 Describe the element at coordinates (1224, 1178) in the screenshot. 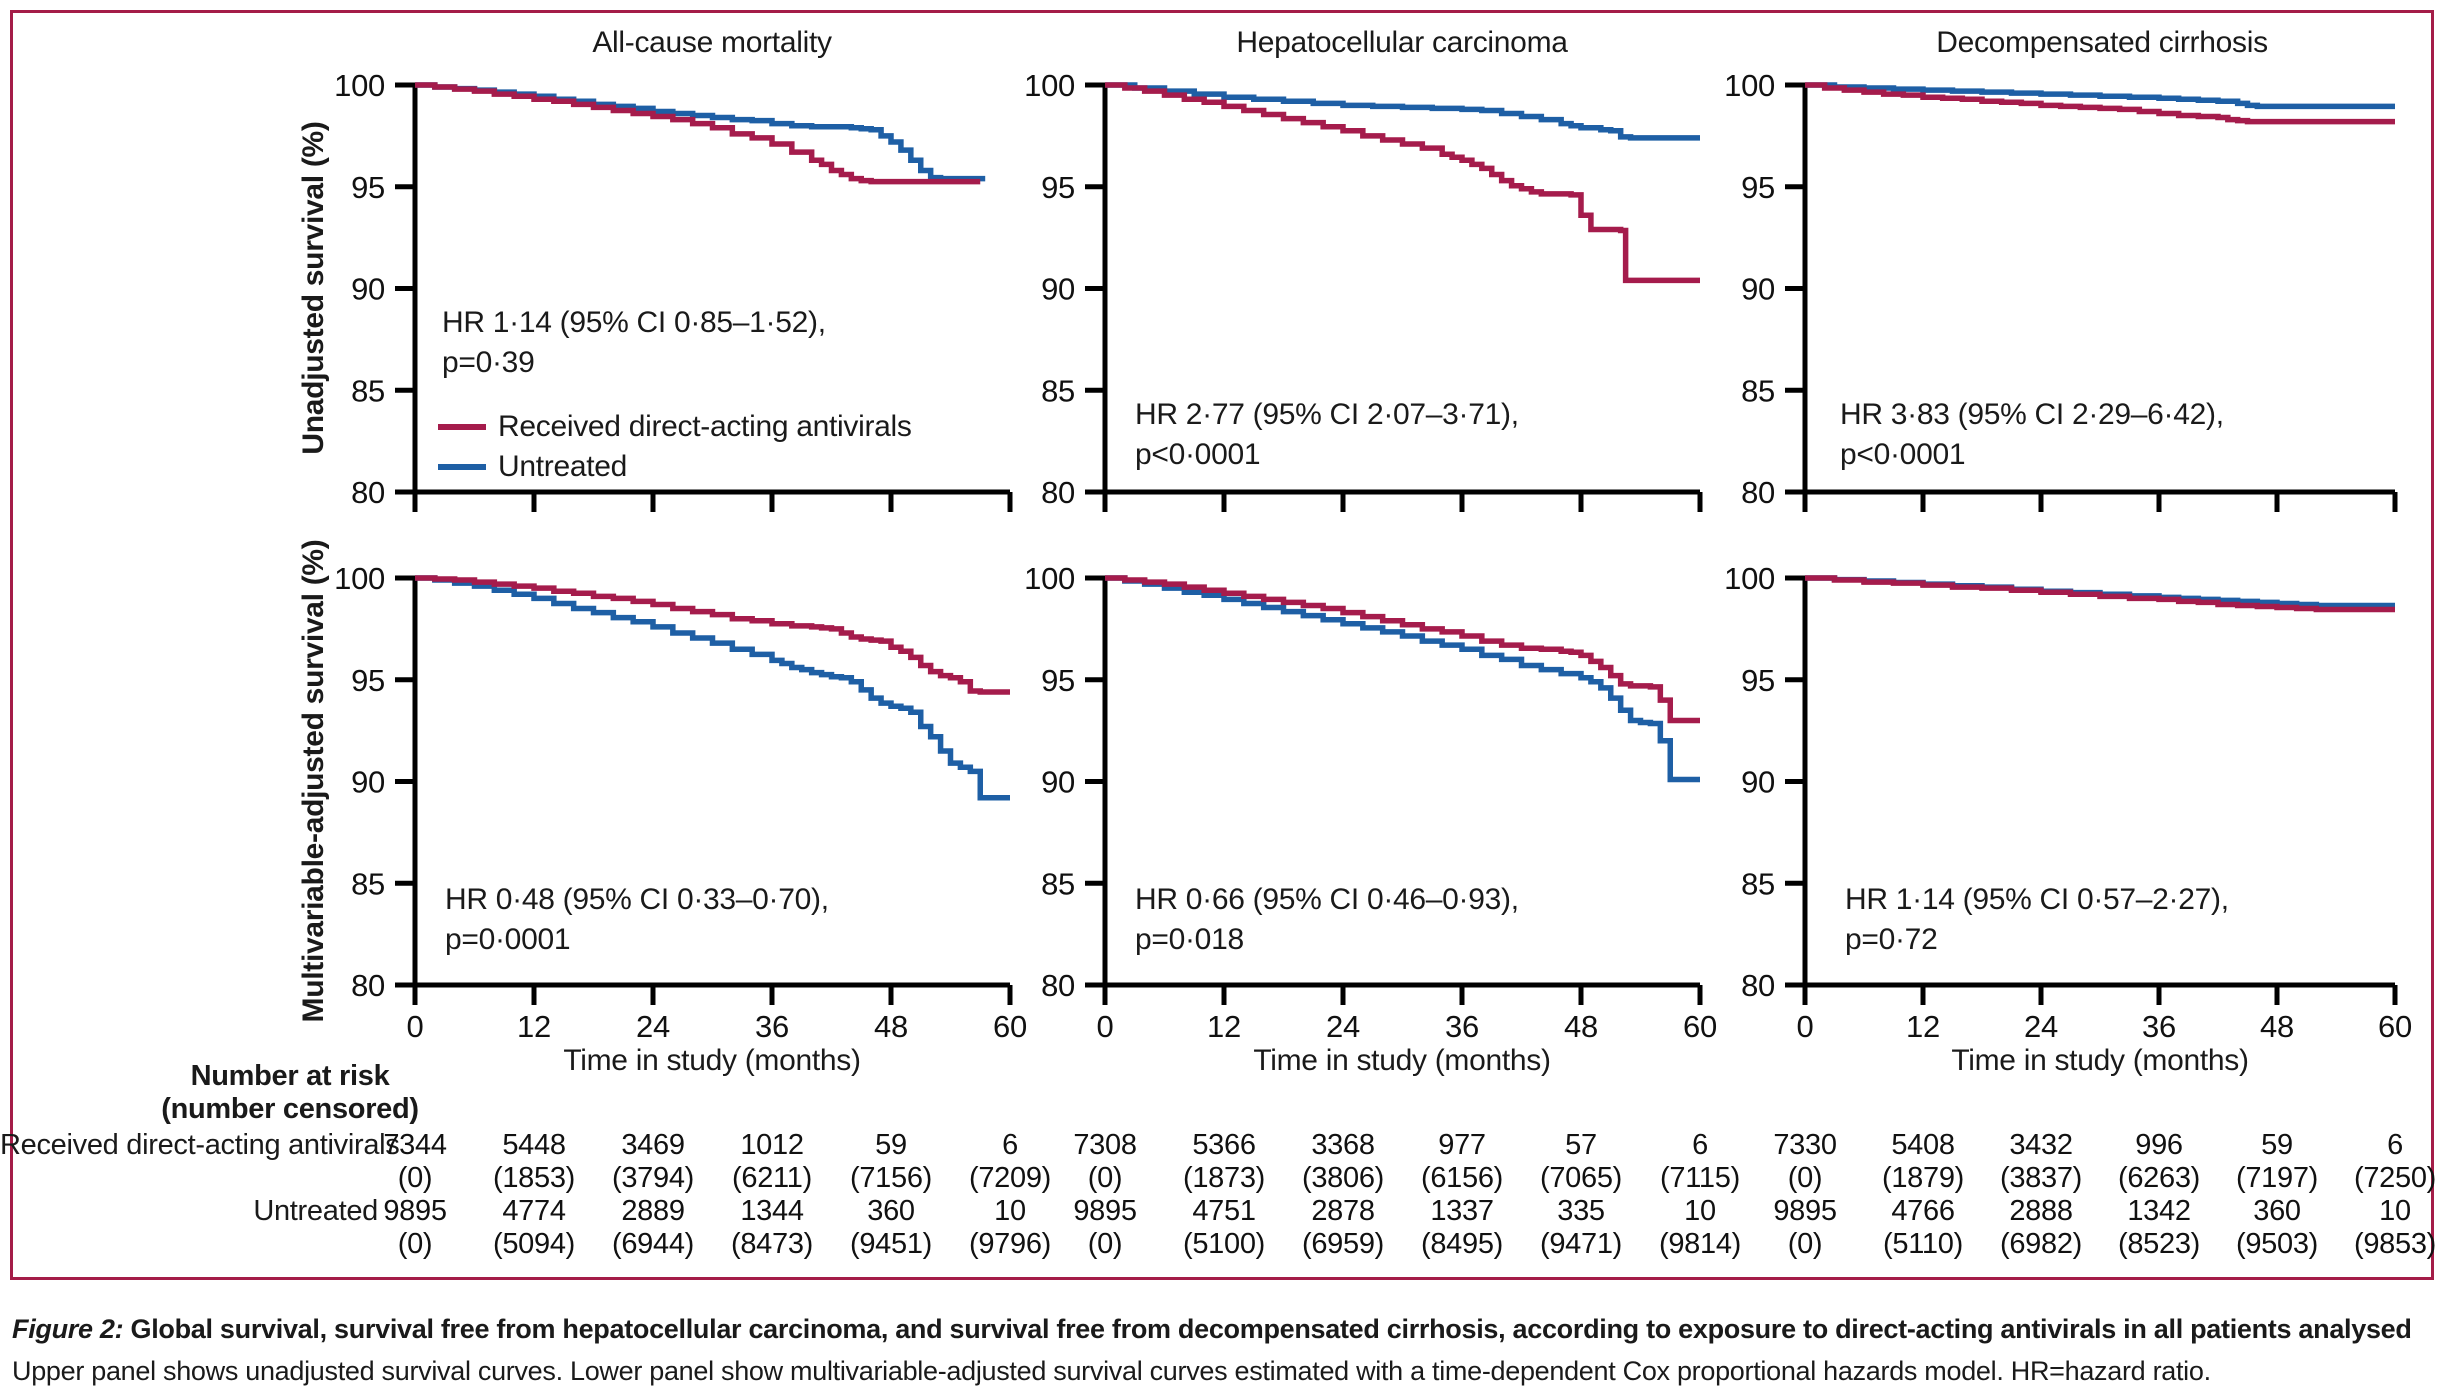

I see `risk-value: (1873)` at that location.